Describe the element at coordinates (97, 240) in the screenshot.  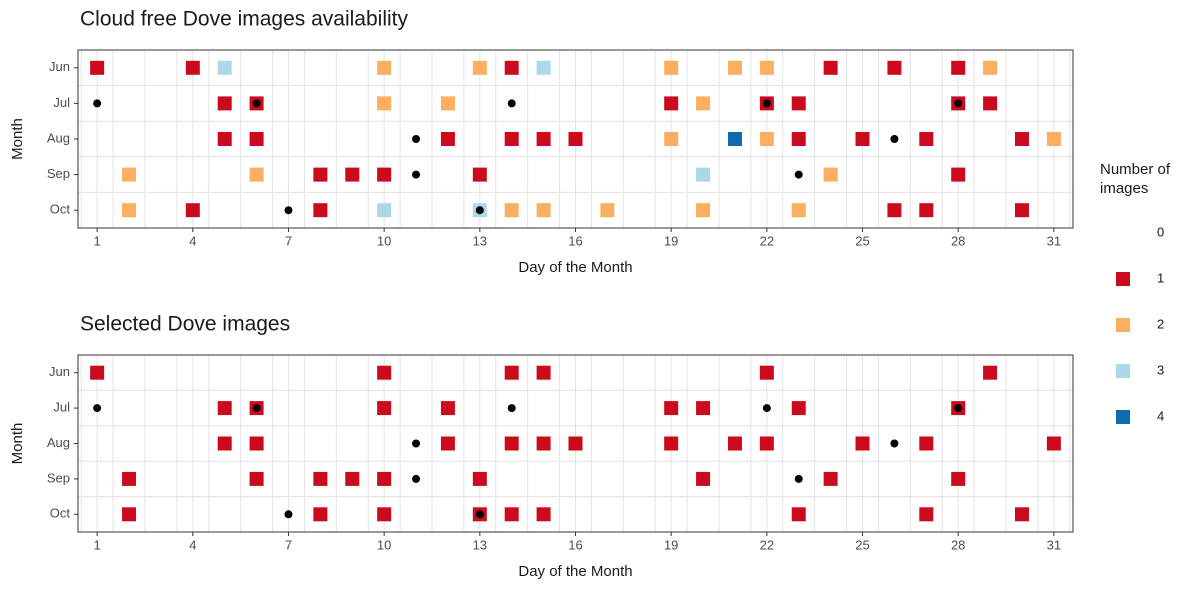
I see `x-tick-label: 1` at that location.